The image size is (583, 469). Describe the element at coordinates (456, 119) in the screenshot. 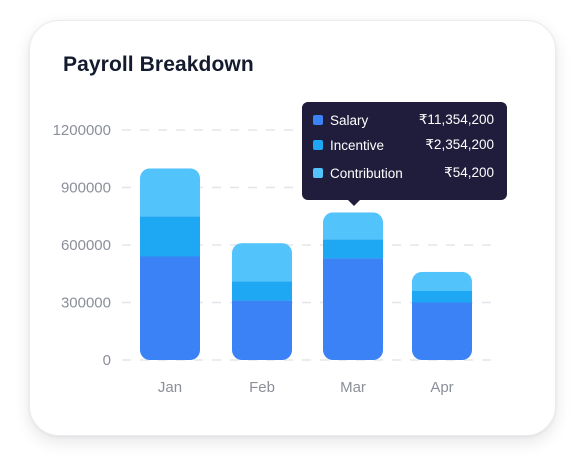

I see `tooltip-series-value: ₹11,354,200` at that location.